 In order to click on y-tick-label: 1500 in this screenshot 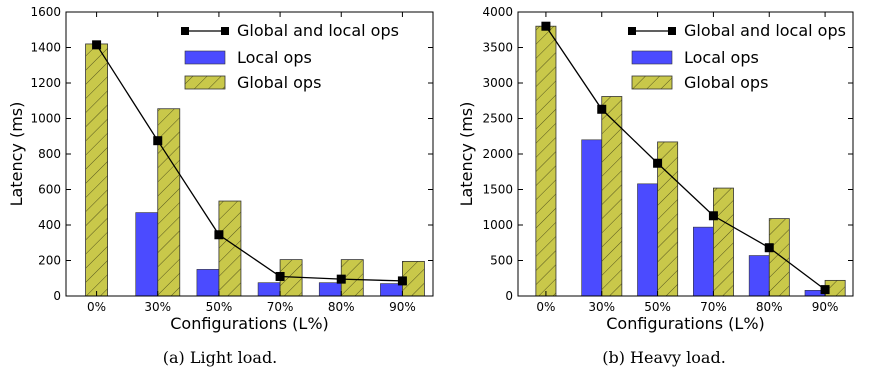, I will do `click(497, 190)`.